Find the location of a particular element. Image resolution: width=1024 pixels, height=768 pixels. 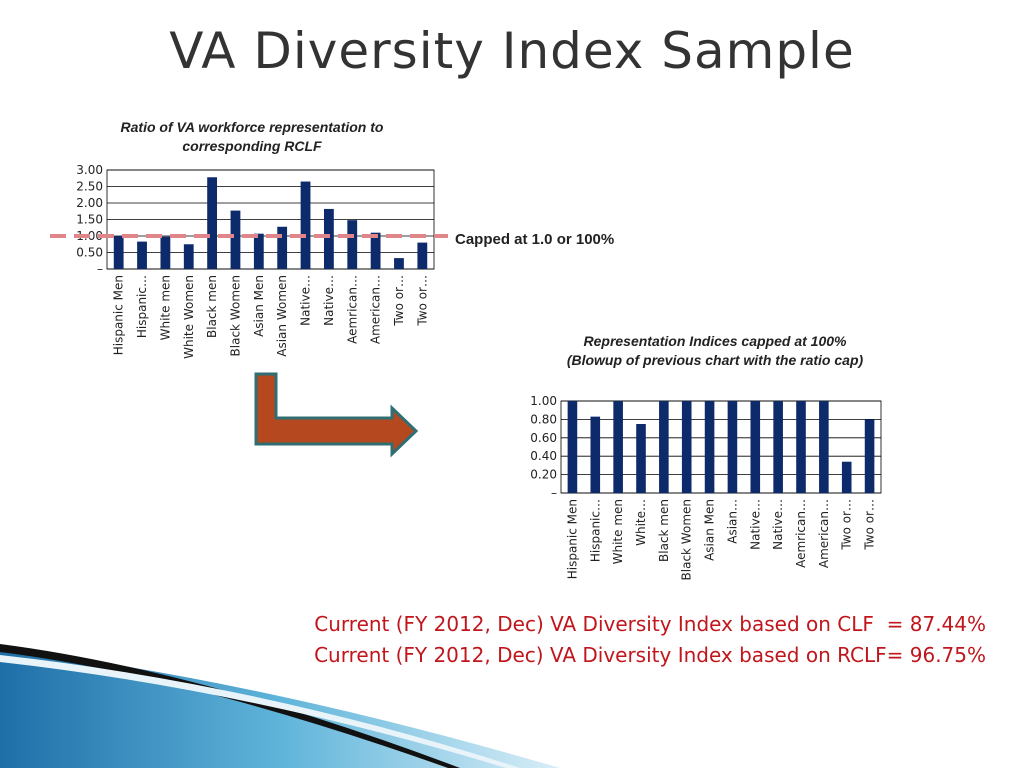

chart1-ytick-label: 0.40 is located at coordinates (543, 456).